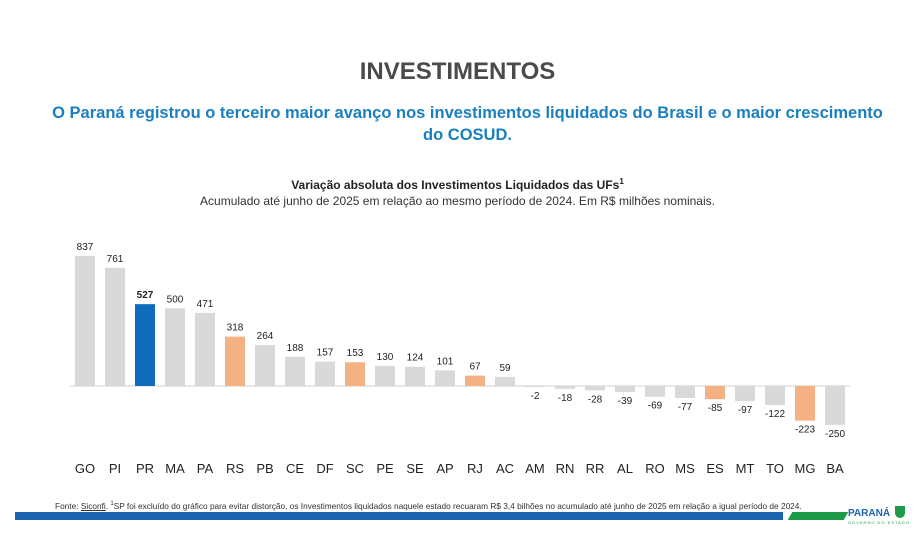 This screenshot has height=555, width=915. I want to click on bar-SC, so click(355, 374).